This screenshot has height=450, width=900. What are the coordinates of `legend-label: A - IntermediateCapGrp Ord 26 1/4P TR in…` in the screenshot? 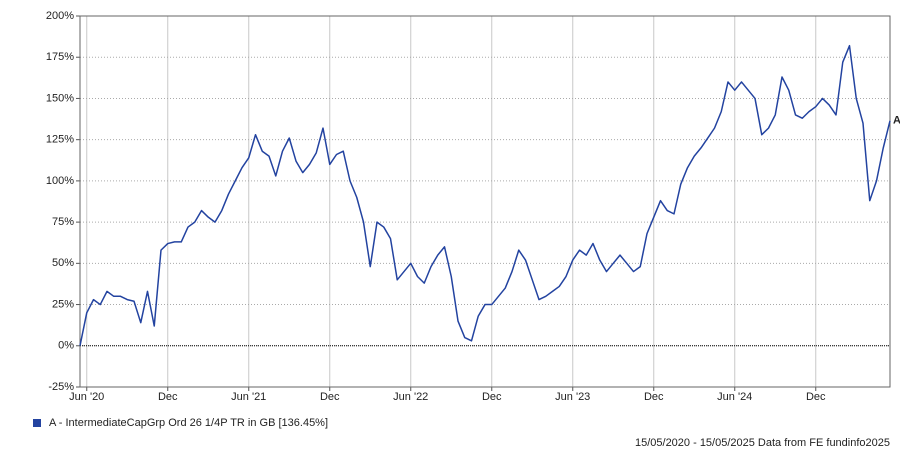 It's located at (188, 423).